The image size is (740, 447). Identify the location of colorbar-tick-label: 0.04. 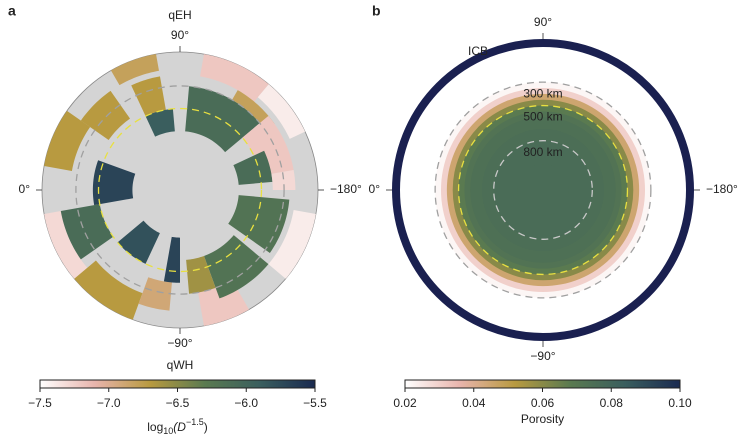
(474, 403).